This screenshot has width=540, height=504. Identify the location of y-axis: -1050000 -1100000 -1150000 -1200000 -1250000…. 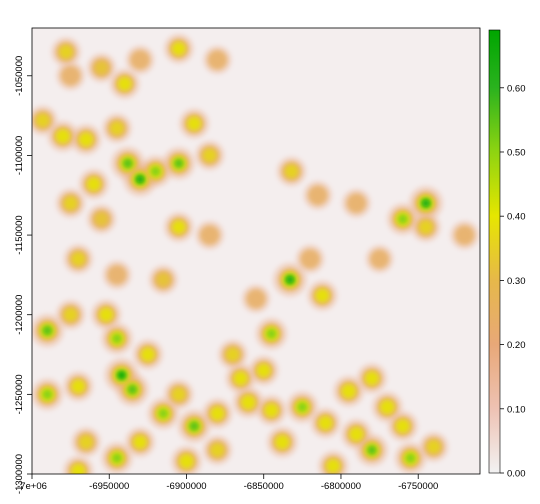
(23, 275).